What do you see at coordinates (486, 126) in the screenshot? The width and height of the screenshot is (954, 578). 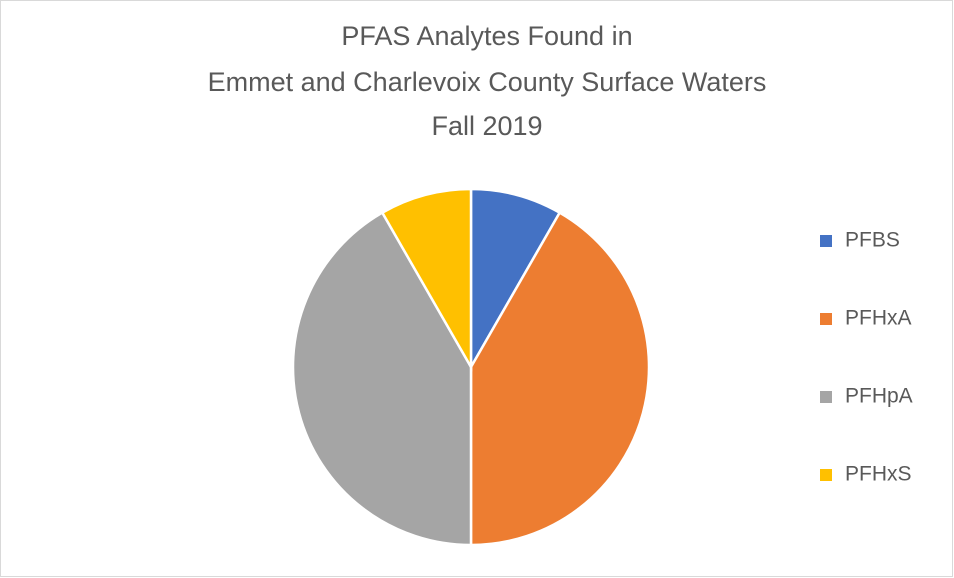 I see `chart-title: Fall 2019` at bounding box center [486, 126].